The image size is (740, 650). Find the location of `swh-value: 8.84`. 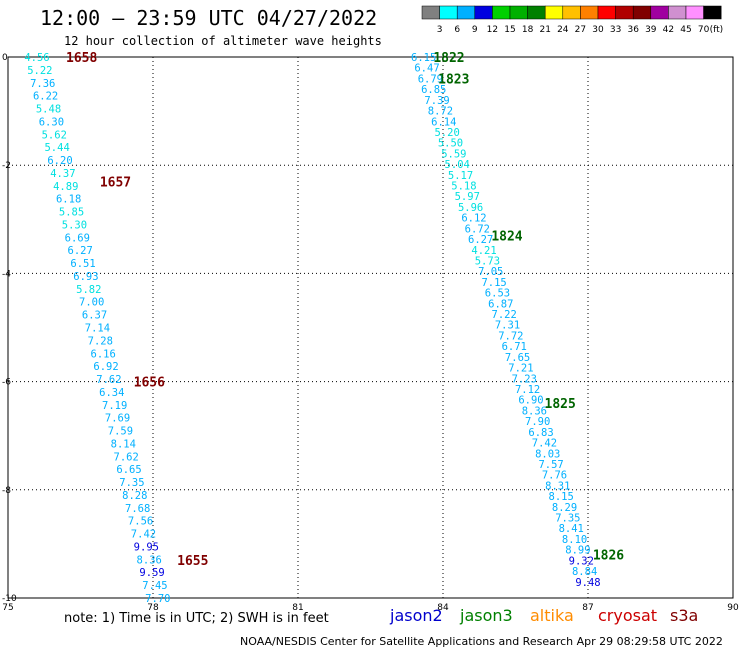

swh-value: 8.84 is located at coordinates (584, 572).